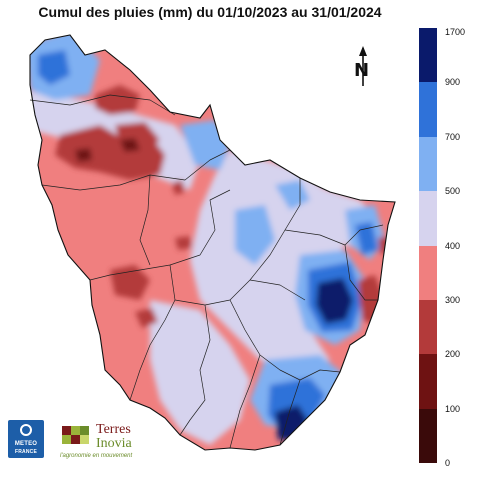 Image resolution: width=480 pixels, height=480 pixels. What do you see at coordinates (453, 82) in the screenshot?
I see `legend-tick-label: 900` at bounding box center [453, 82].